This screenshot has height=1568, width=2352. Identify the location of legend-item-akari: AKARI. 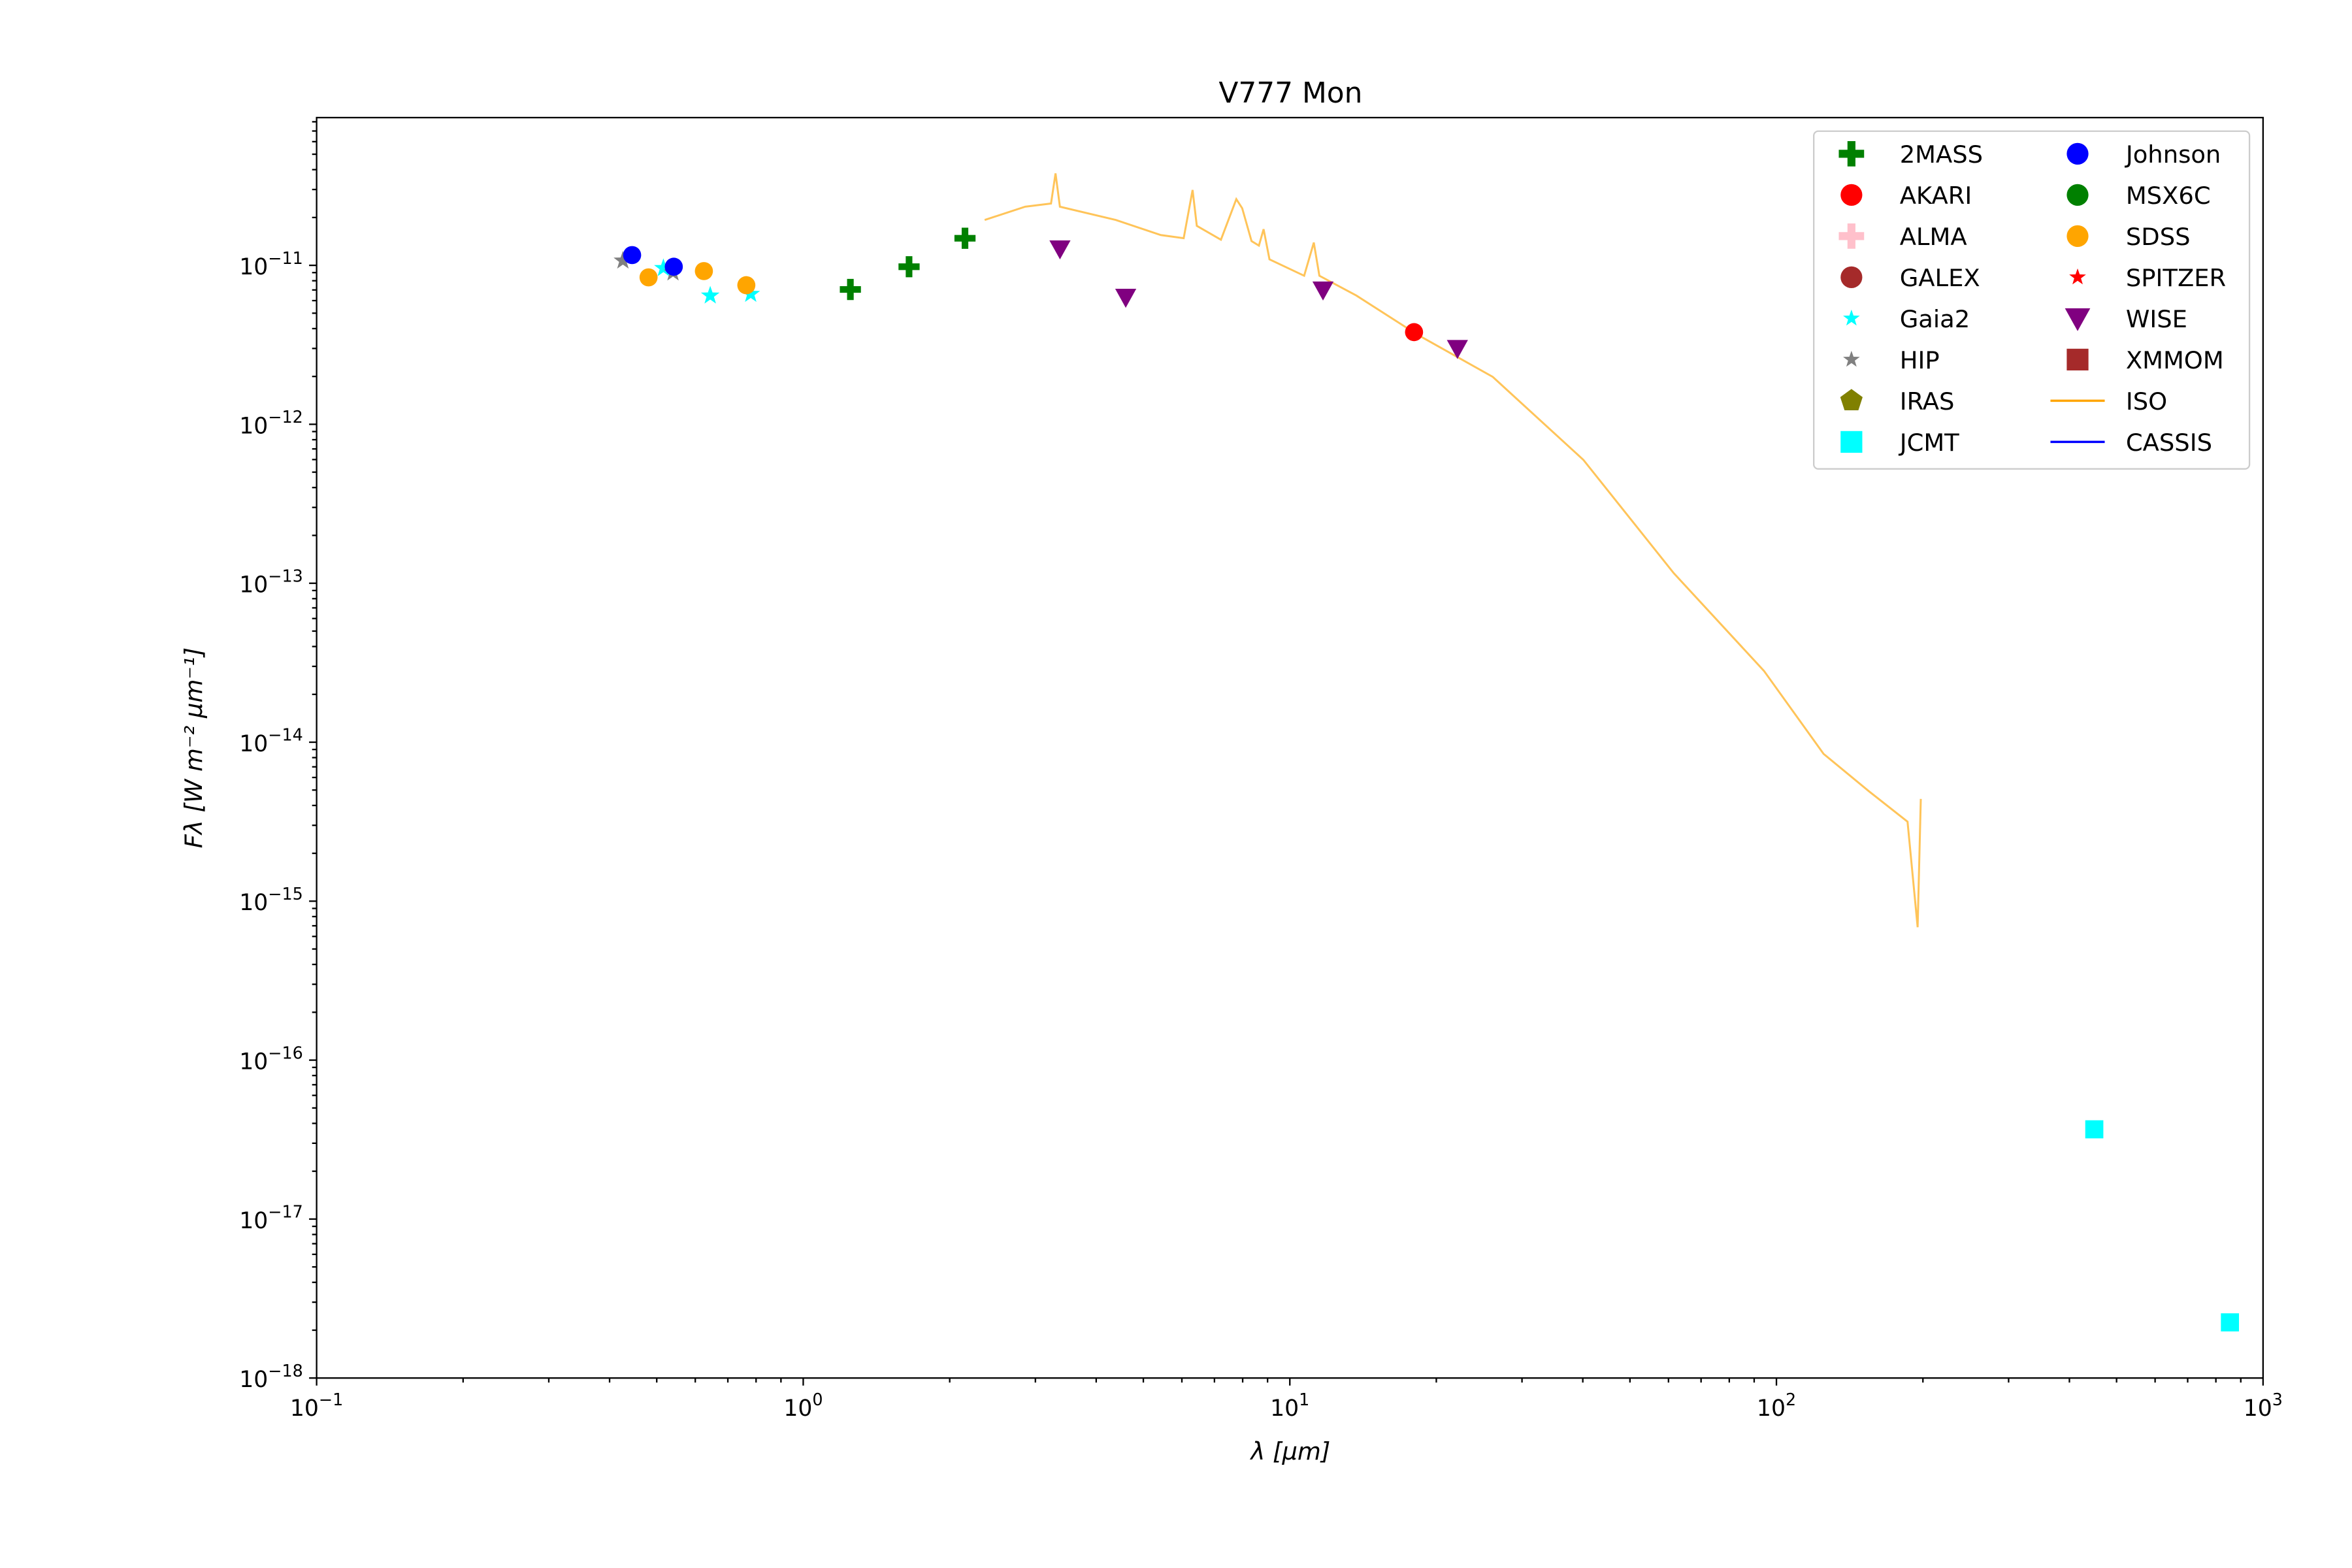
(1906, 196).